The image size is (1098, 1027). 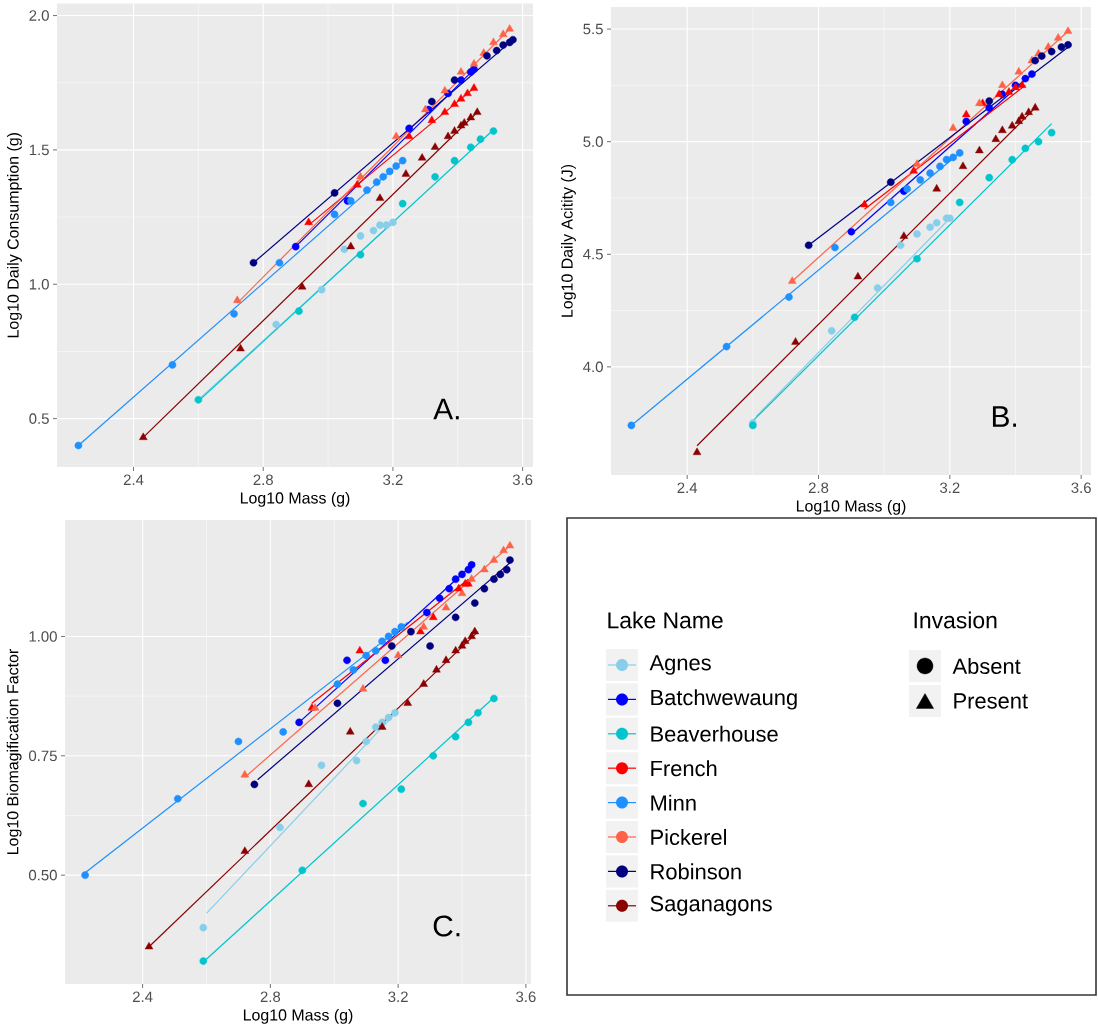 What do you see at coordinates (446, 926) in the screenshot?
I see `annotation: C.` at bounding box center [446, 926].